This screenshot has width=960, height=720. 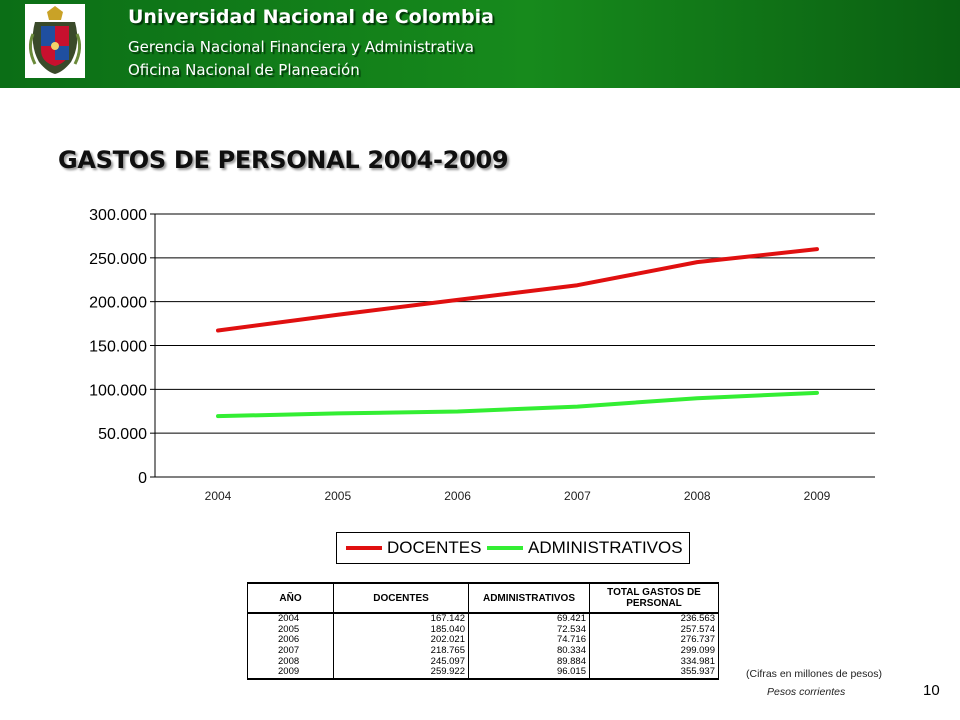 What do you see at coordinates (654, 630) in the screenshot?
I see `cell-total: 257.574` at bounding box center [654, 630].